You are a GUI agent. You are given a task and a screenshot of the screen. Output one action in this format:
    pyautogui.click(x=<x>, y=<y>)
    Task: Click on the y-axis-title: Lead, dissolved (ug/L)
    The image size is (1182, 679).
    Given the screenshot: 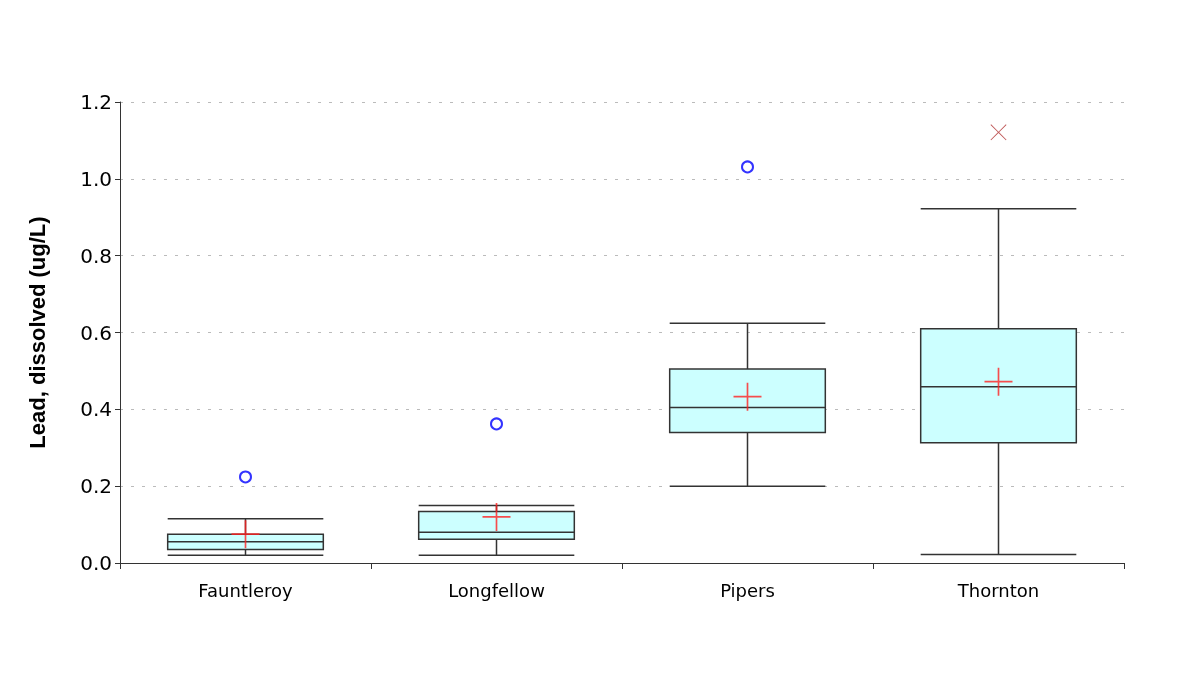 What is the action you would take?
    pyautogui.click(x=37, y=332)
    